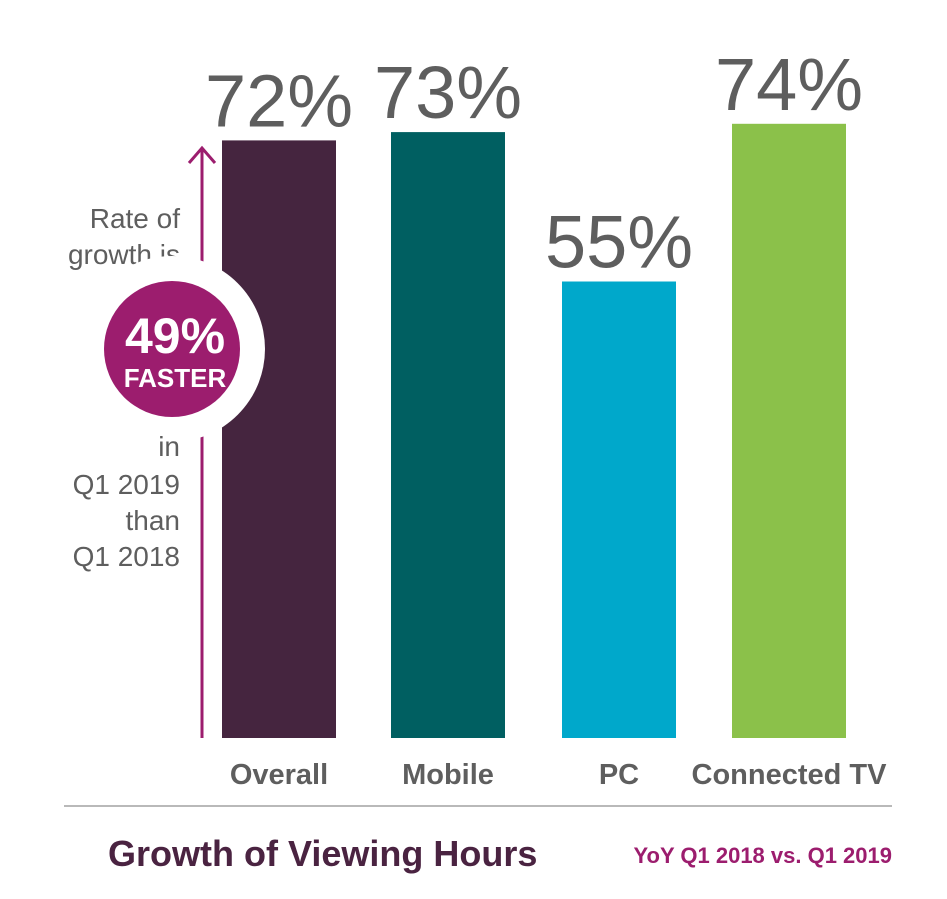  Describe the element at coordinates (279, 439) in the screenshot. I see `bar-overall` at that location.